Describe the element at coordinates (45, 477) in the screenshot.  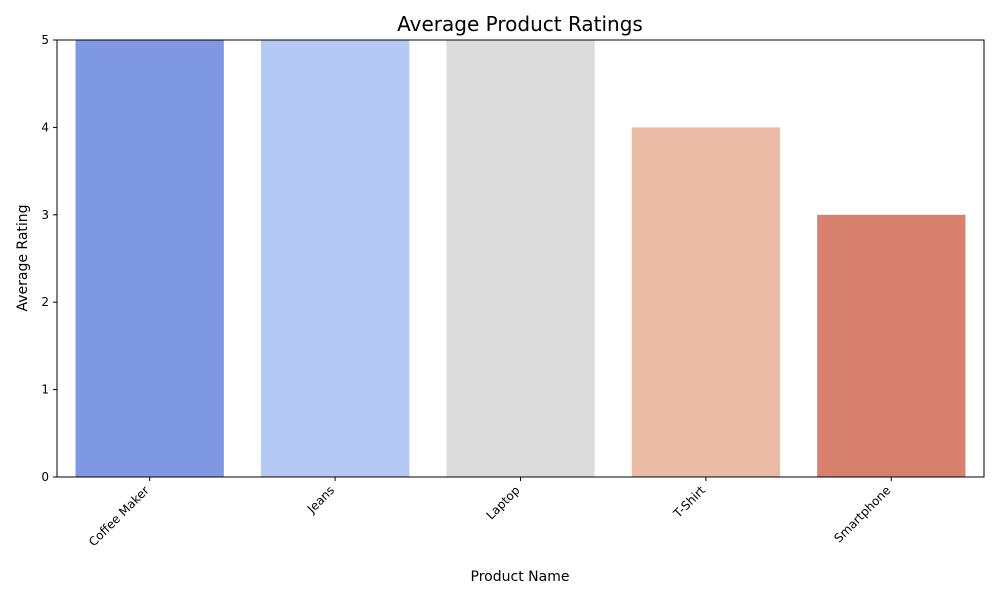
I see `y-tick-label: 0` at that location.